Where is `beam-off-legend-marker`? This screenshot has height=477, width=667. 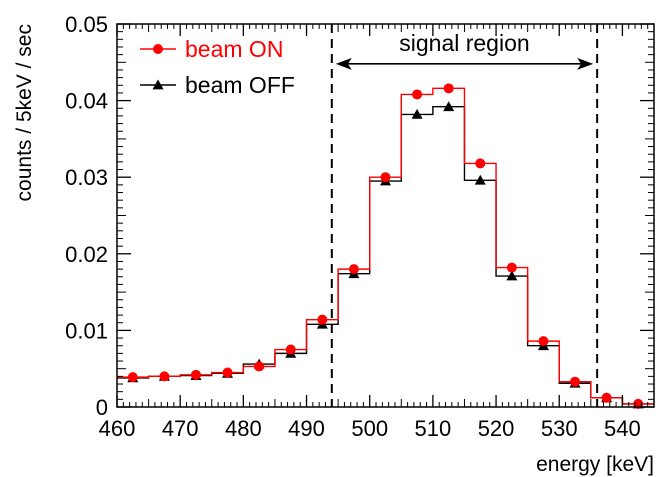 beam-off-legend-marker is located at coordinates (158, 84).